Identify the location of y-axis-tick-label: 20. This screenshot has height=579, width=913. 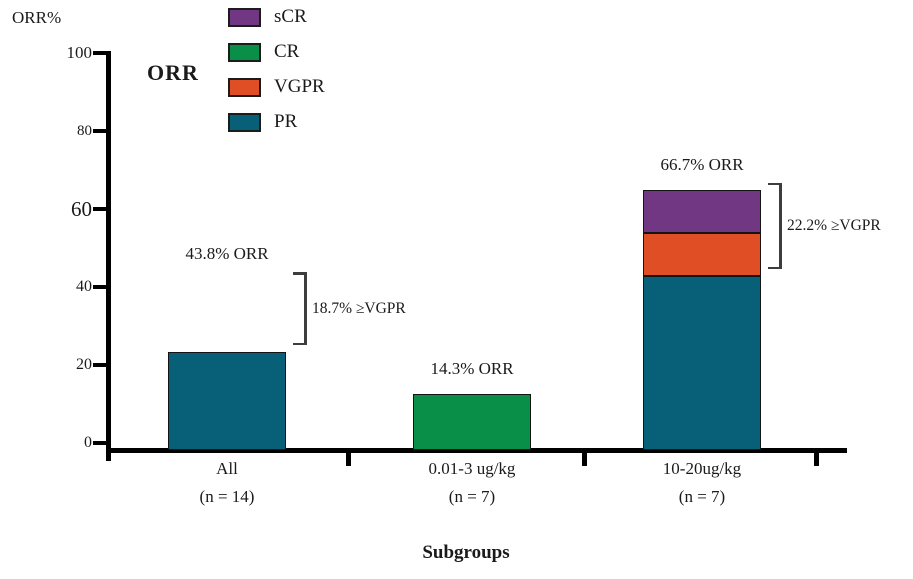
(84, 364).